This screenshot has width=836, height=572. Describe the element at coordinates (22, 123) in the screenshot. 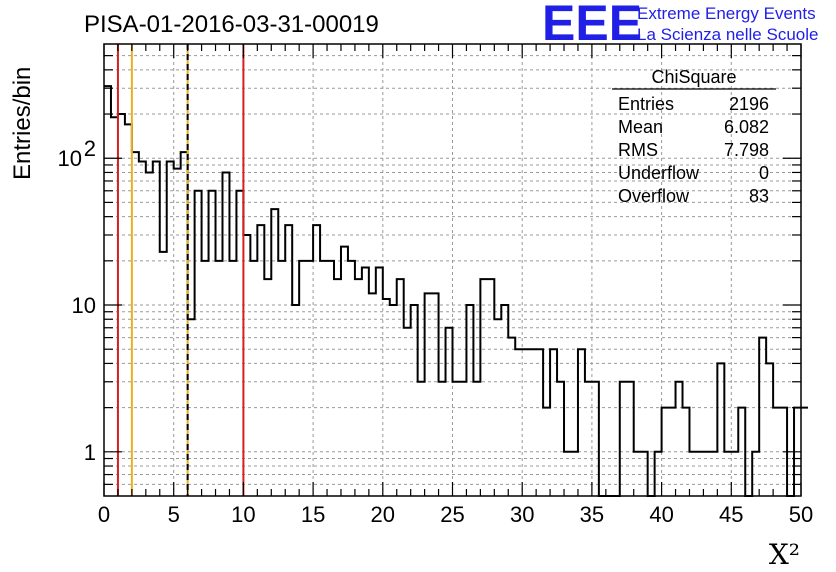

I see `y-axis-label: Entries/bin` at that location.